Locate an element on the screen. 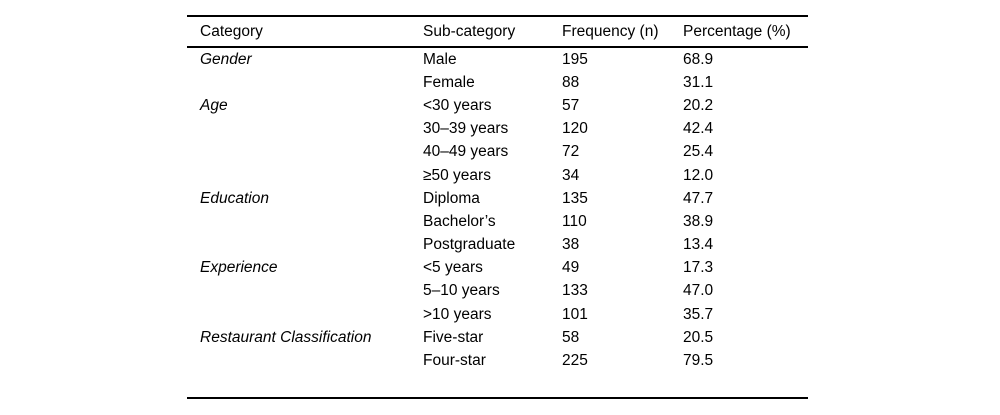 The width and height of the screenshot is (1000, 415). column-header-category: Category is located at coordinates (305, 32).